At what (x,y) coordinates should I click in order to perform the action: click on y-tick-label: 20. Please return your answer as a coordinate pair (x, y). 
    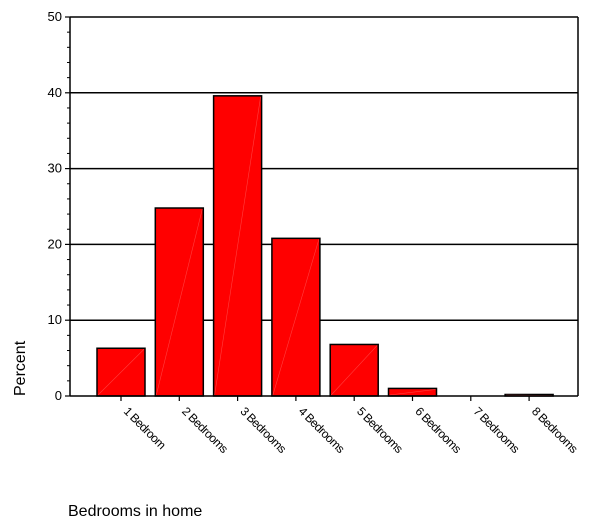
    Looking at the image, I should click on (55, 243).